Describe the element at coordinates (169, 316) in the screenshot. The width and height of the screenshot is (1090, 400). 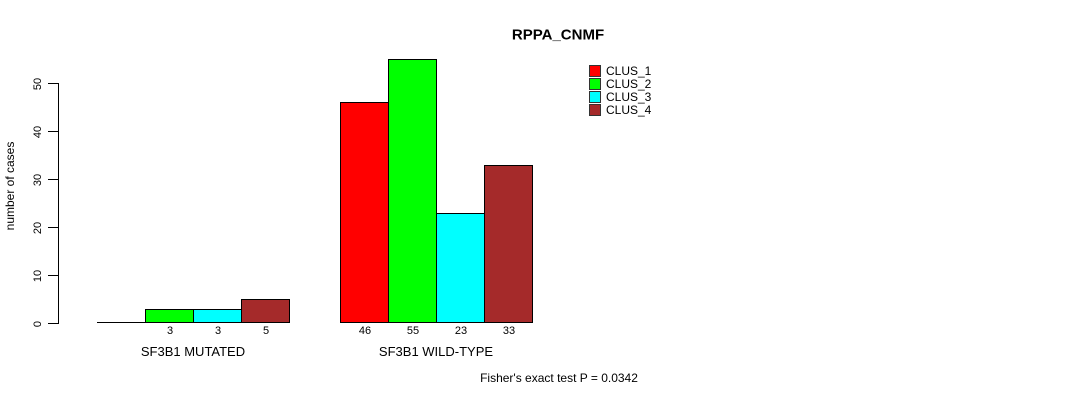
I see `bar-clus-2-sf3b1-mutated` at that location.